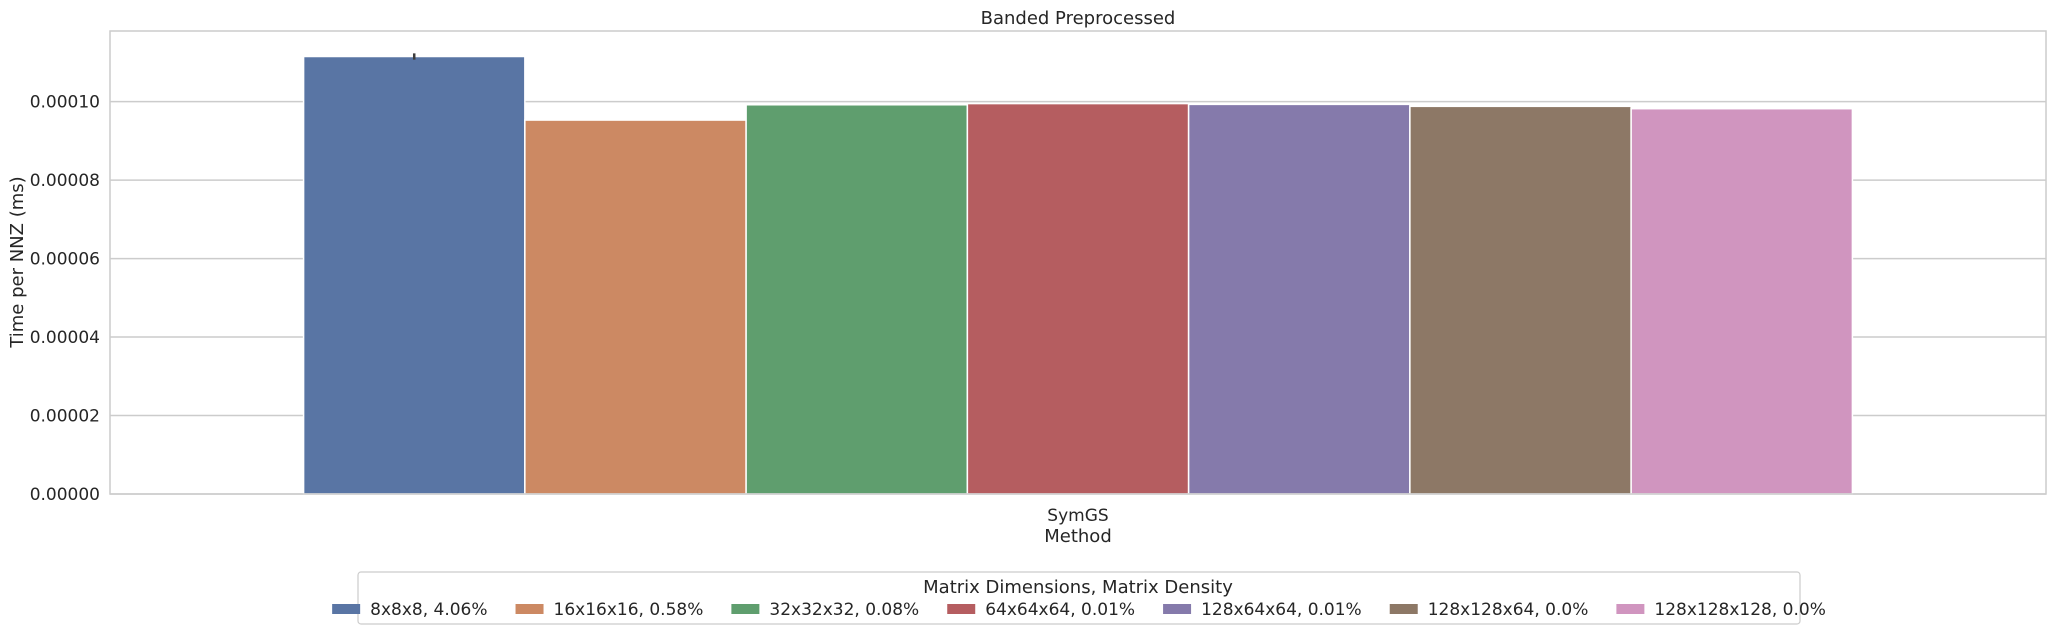 Image resolution: width=2057 pixels, height=635 pixels. Describe the element at coordinates (629, 610) in the screenshot. I see `legend-entry: 16x16x16, 0.58%` at that location.